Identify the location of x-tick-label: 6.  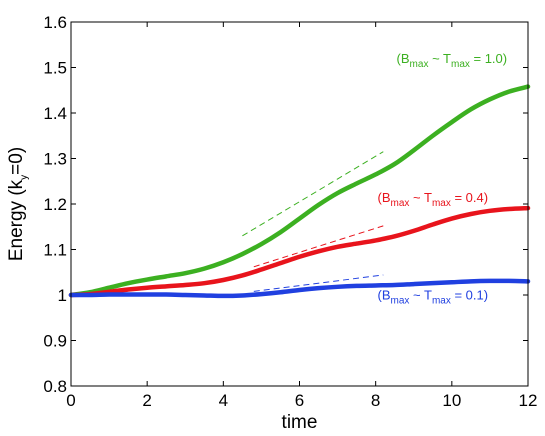
(299, 400).